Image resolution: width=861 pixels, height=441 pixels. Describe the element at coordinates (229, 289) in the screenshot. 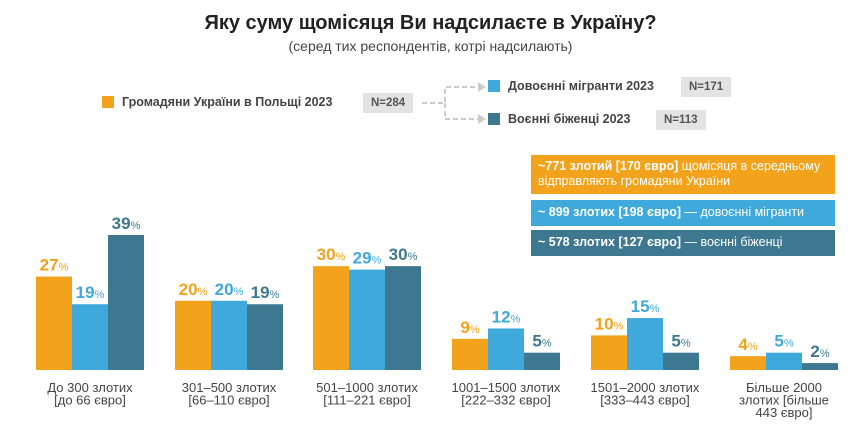

I see `value-label-pre-war-1: 20%` at that location.